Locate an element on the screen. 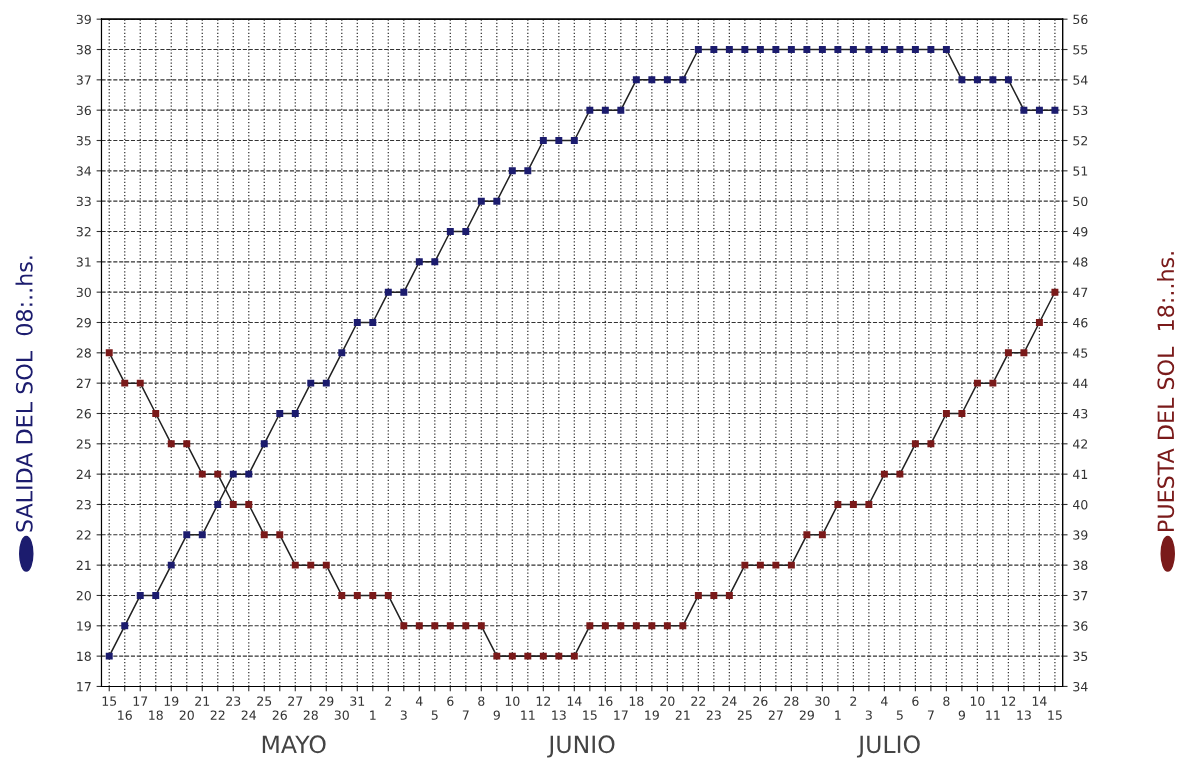 The width and height of the screenshot is (1194, 767). y2-tick-label: 38 is located at coordinates (1080, 565).